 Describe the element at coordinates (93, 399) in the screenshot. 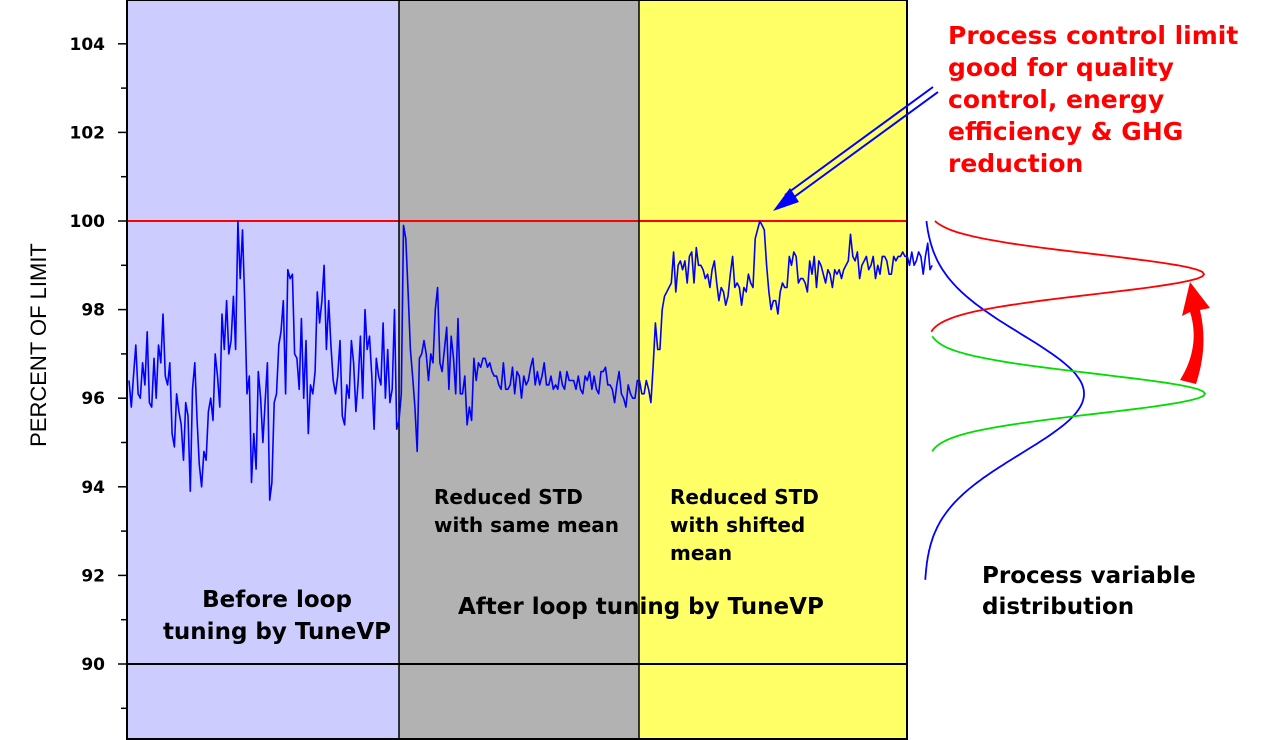

I see `y-tick-label: 96` at that location.